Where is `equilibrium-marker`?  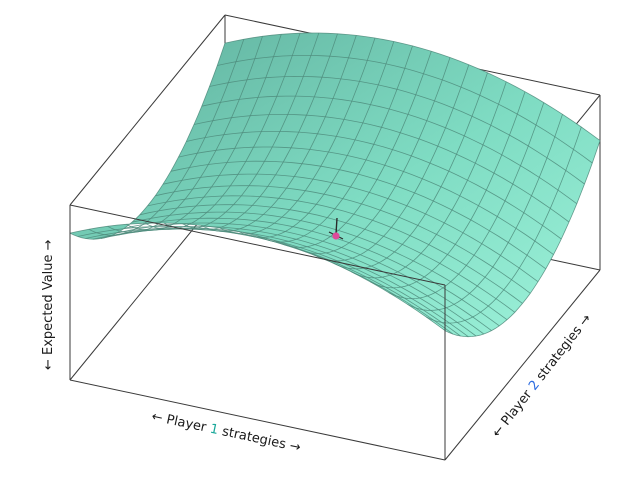
equilibrium-marker is located at coordinates (336, 236).